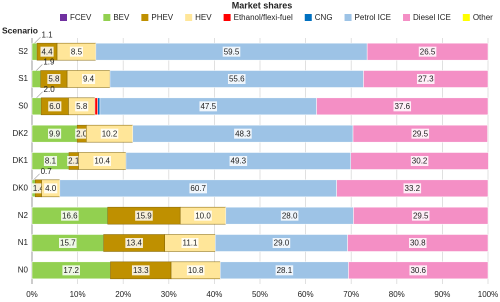  I want to click on data-label: 33.2, so click(413, 188).